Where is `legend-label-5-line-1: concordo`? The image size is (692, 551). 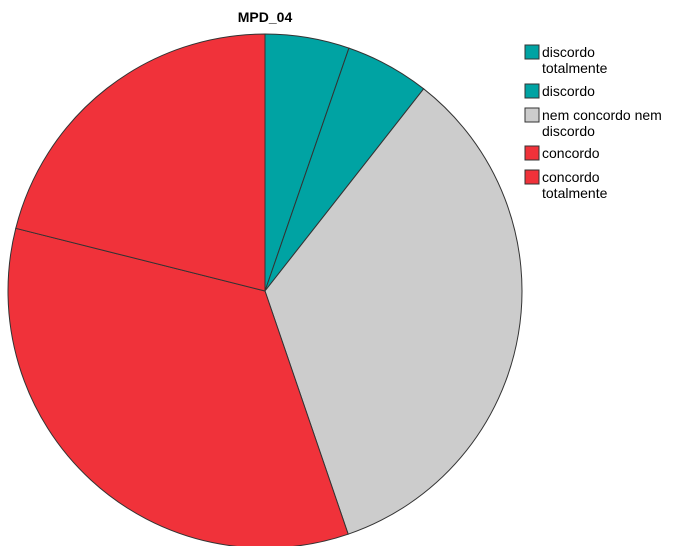
legend-label-5-line-1: concordo is located at coordinates (571, 177).